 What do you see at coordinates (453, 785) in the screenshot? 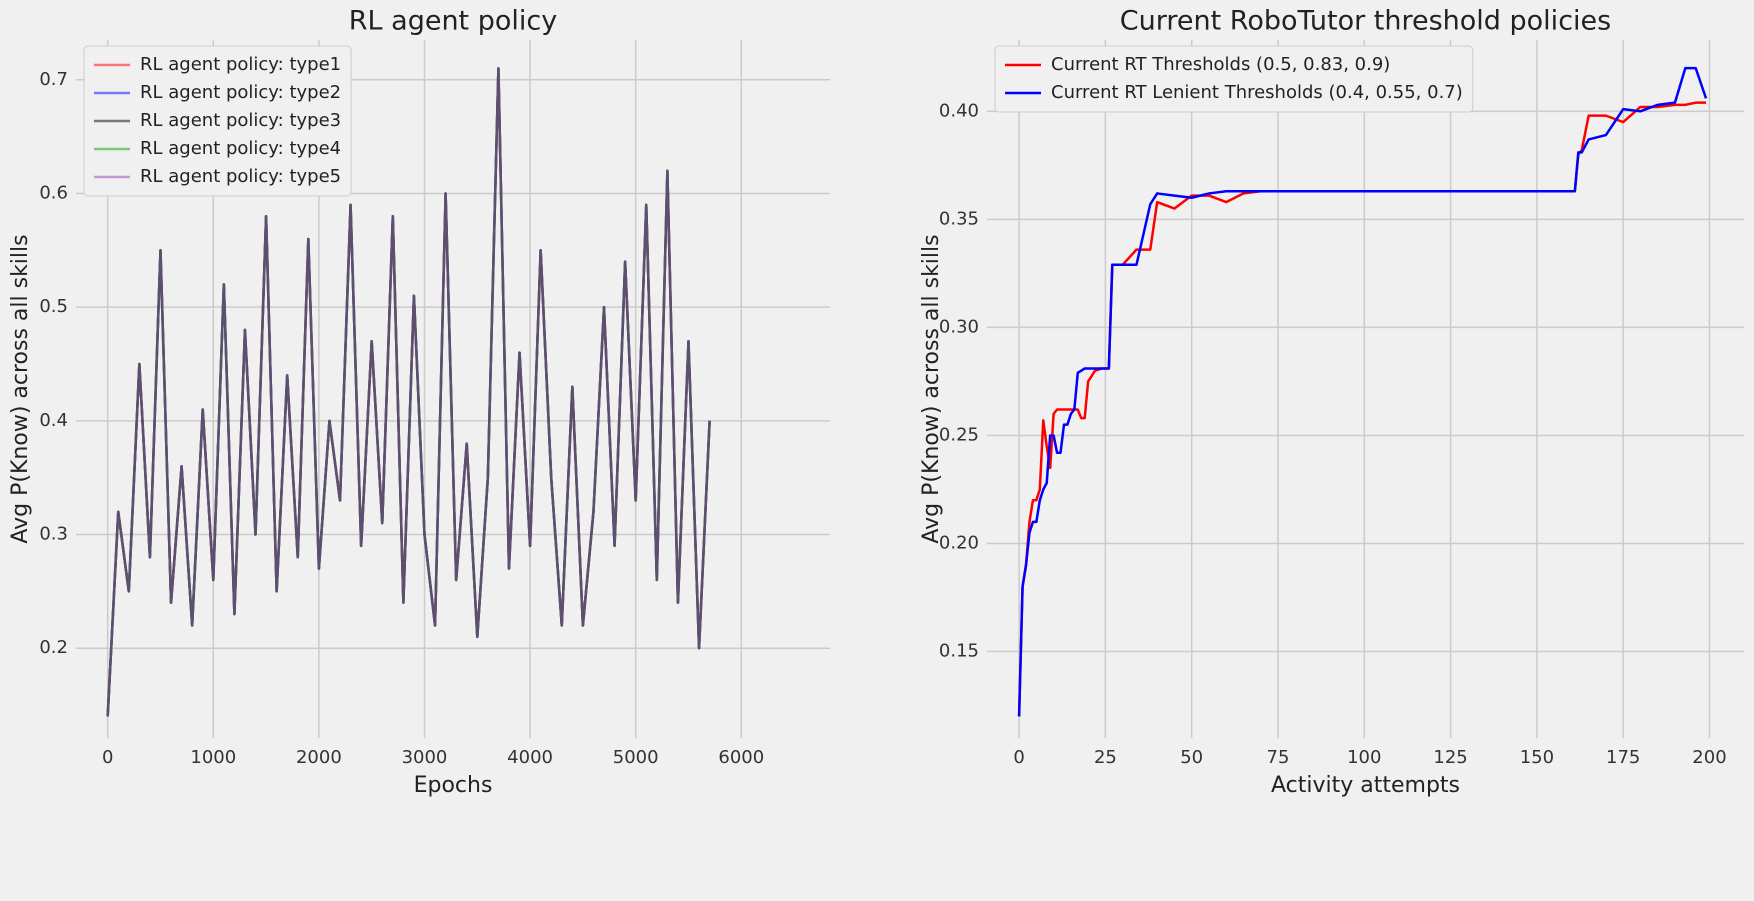
I see `x-axis-label: Epochs` at bounding box center [453, 785].